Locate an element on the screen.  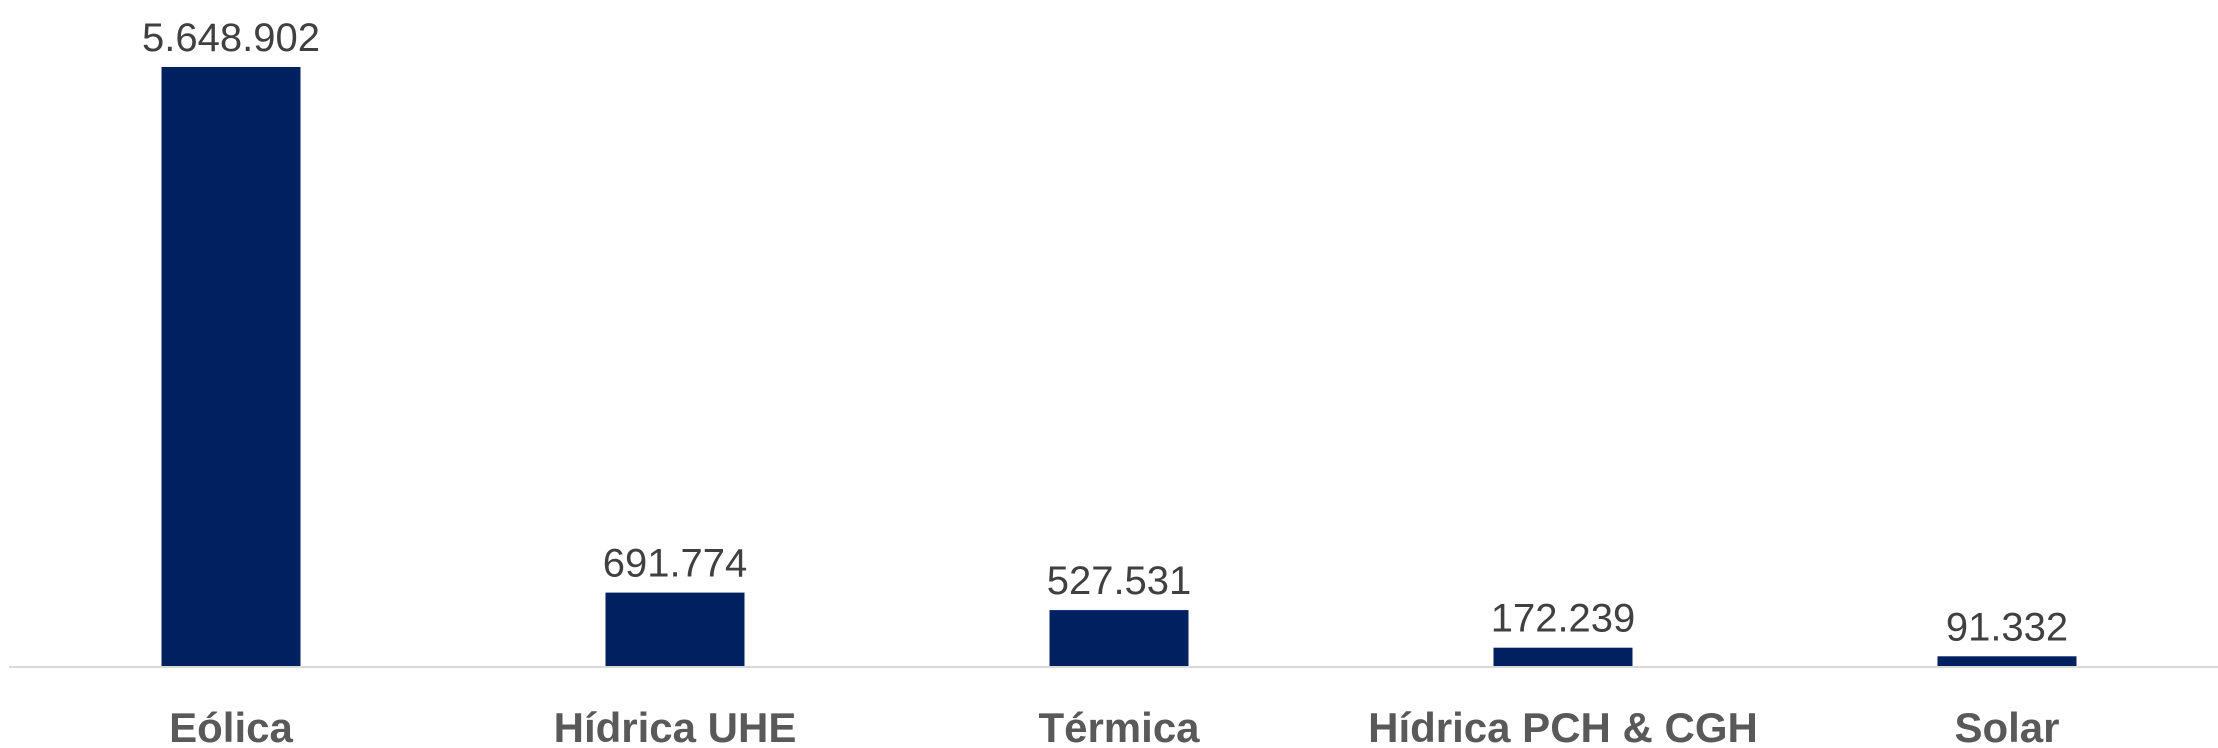
category-label-3: Hídrica PCH & CGH is located at coordinates (1563, 726).